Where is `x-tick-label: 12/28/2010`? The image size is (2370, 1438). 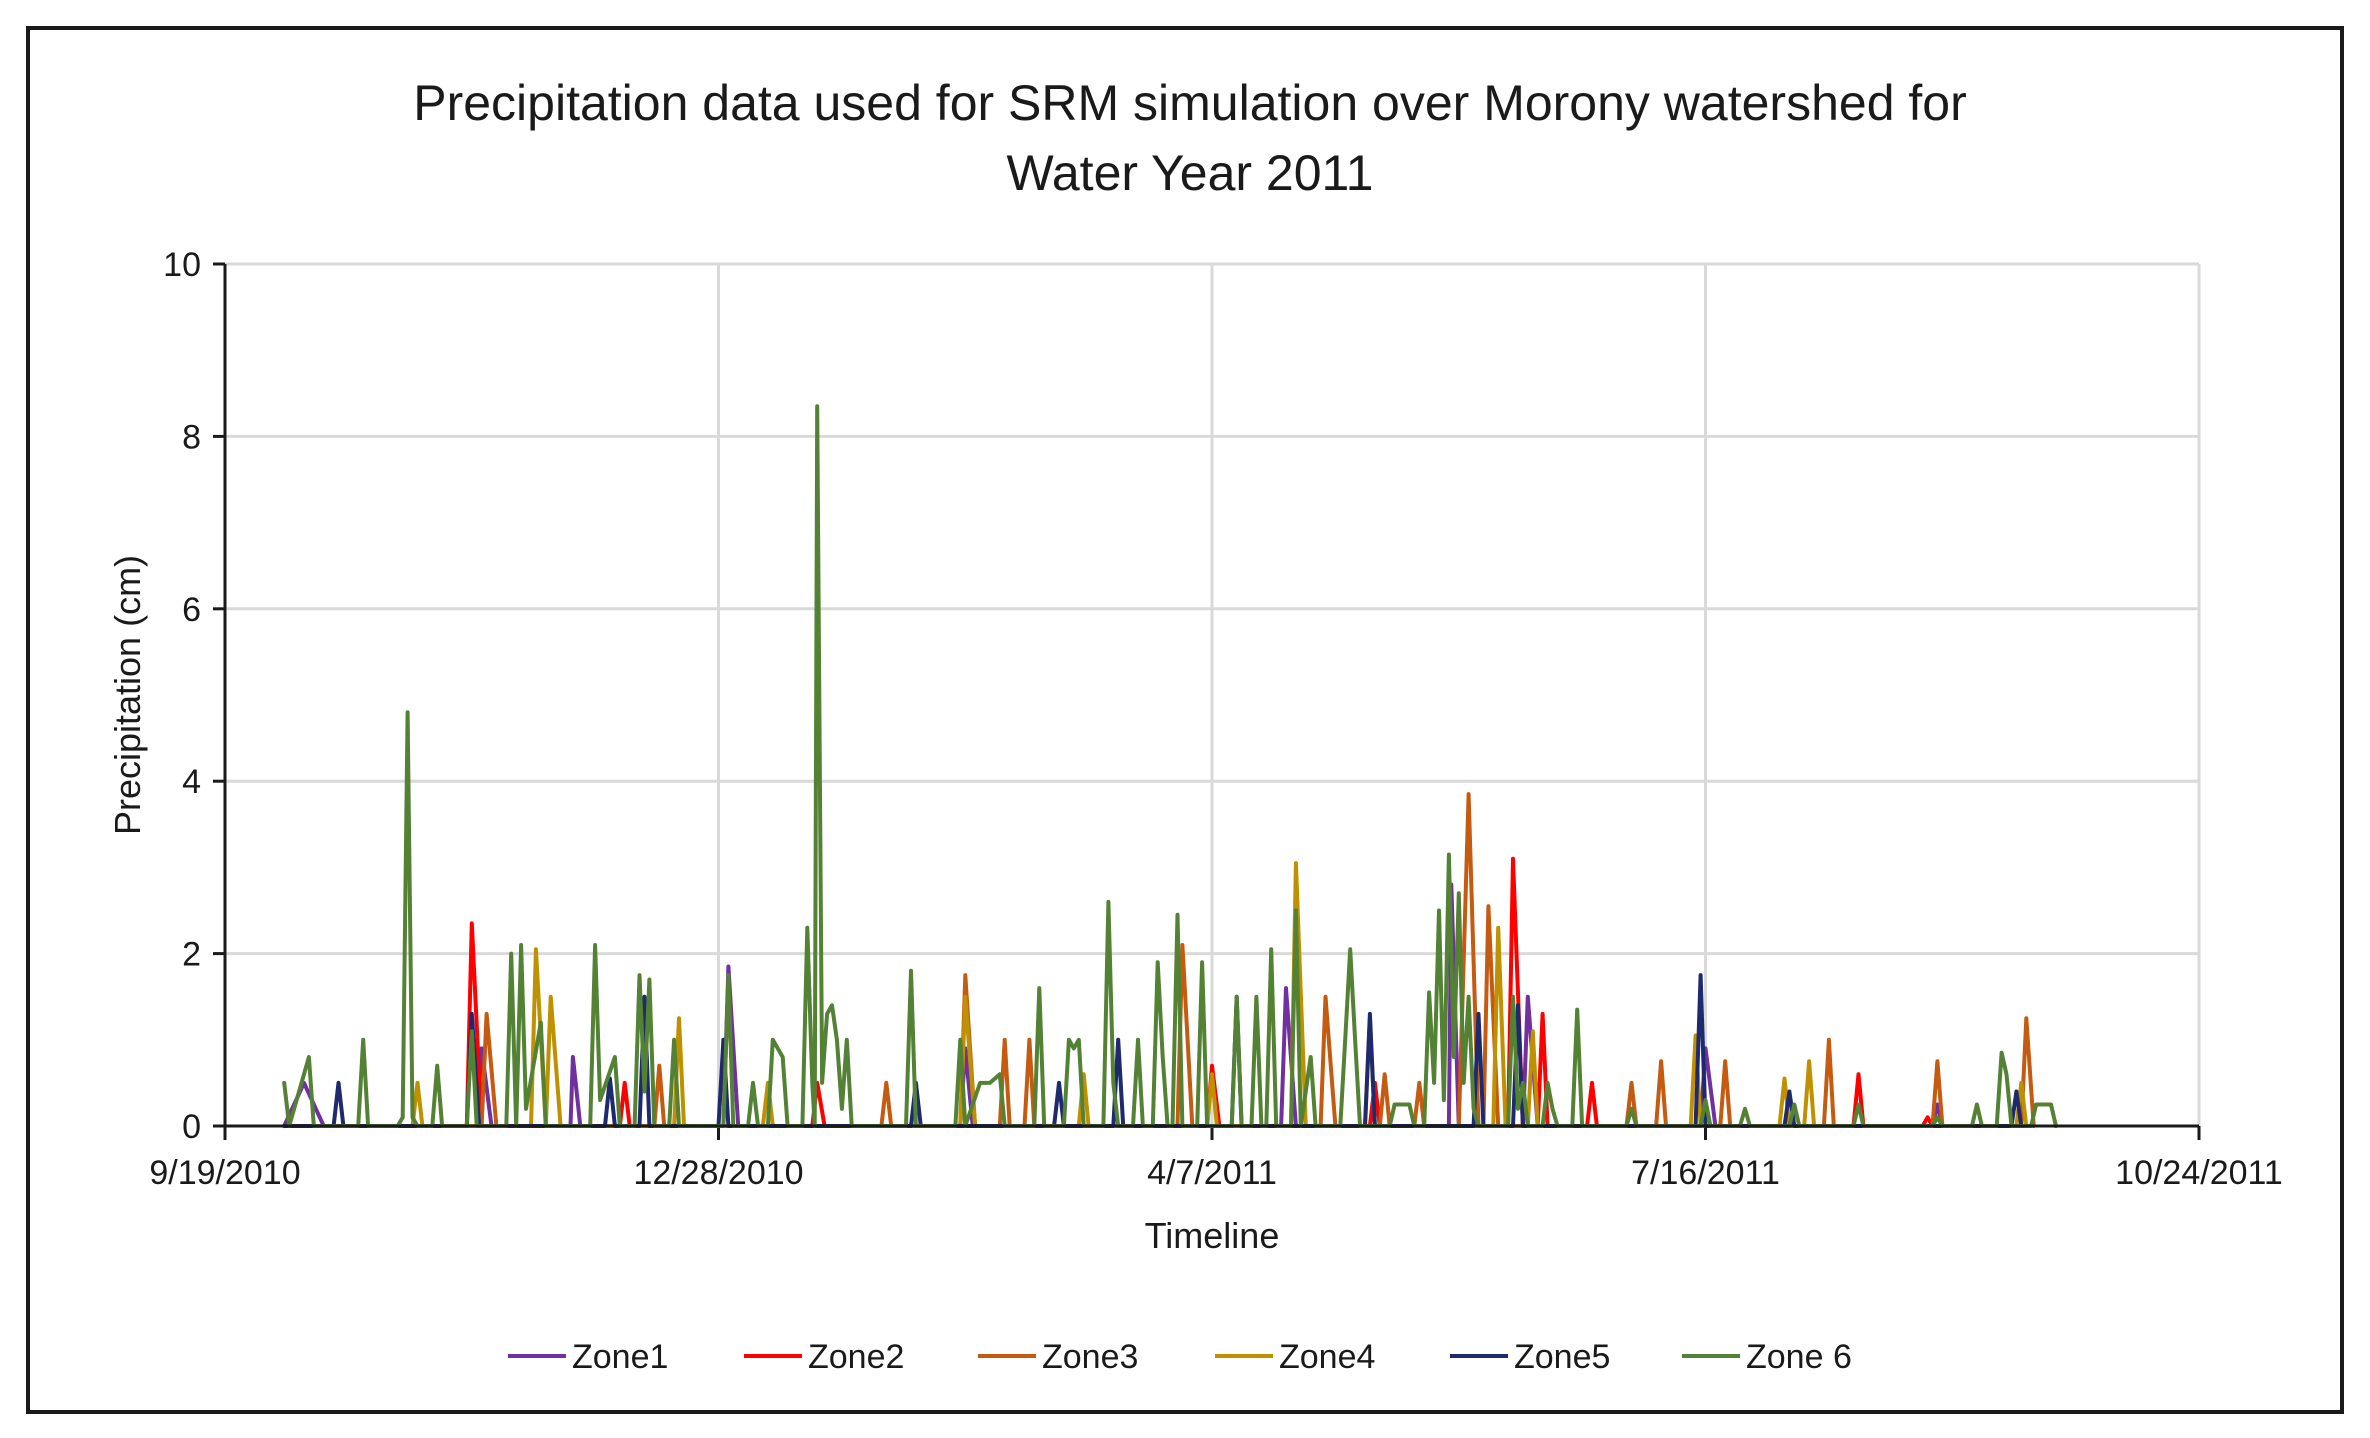
x-tick-label: 12/28/2010 is located at coordinates (718, 1173).